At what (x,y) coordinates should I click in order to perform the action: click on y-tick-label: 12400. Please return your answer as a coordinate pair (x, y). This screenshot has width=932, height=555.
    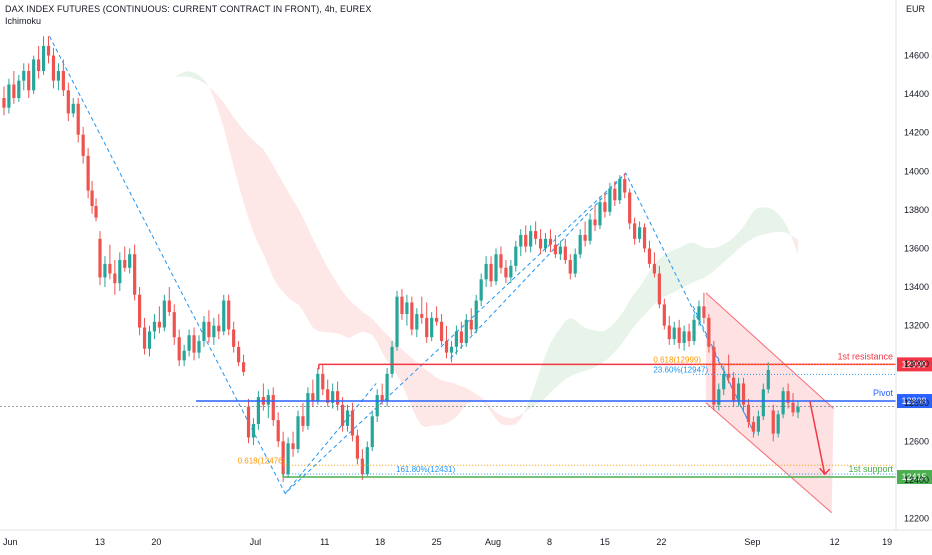
    Looking at the image, I should click on (916, 480).